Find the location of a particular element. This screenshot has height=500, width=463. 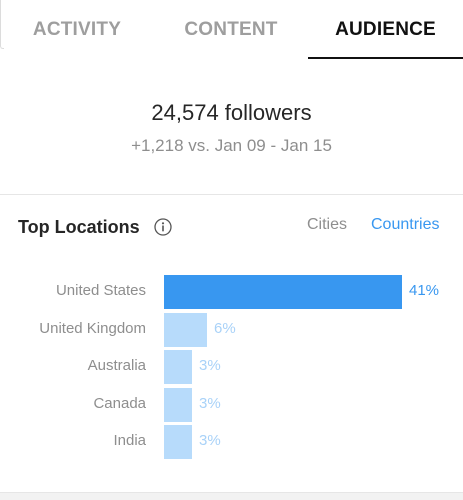

tab-activity: ACTIVITY is located at coordinates (77, 29).